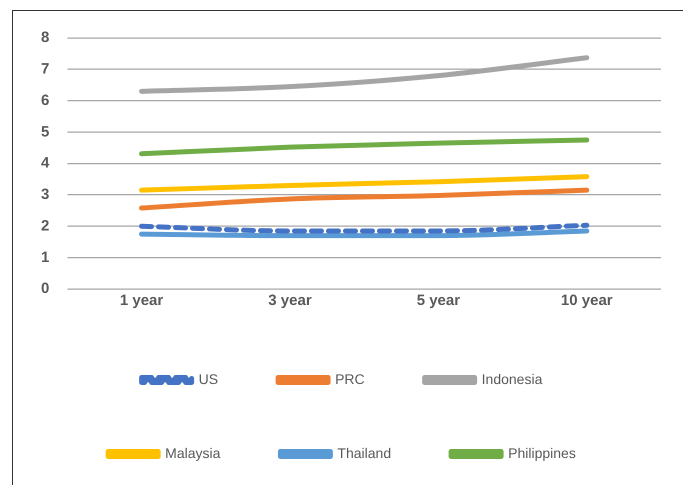 The image size is (683, 485). I want to click on x-tick-label: 1 year, so click(142, 301).